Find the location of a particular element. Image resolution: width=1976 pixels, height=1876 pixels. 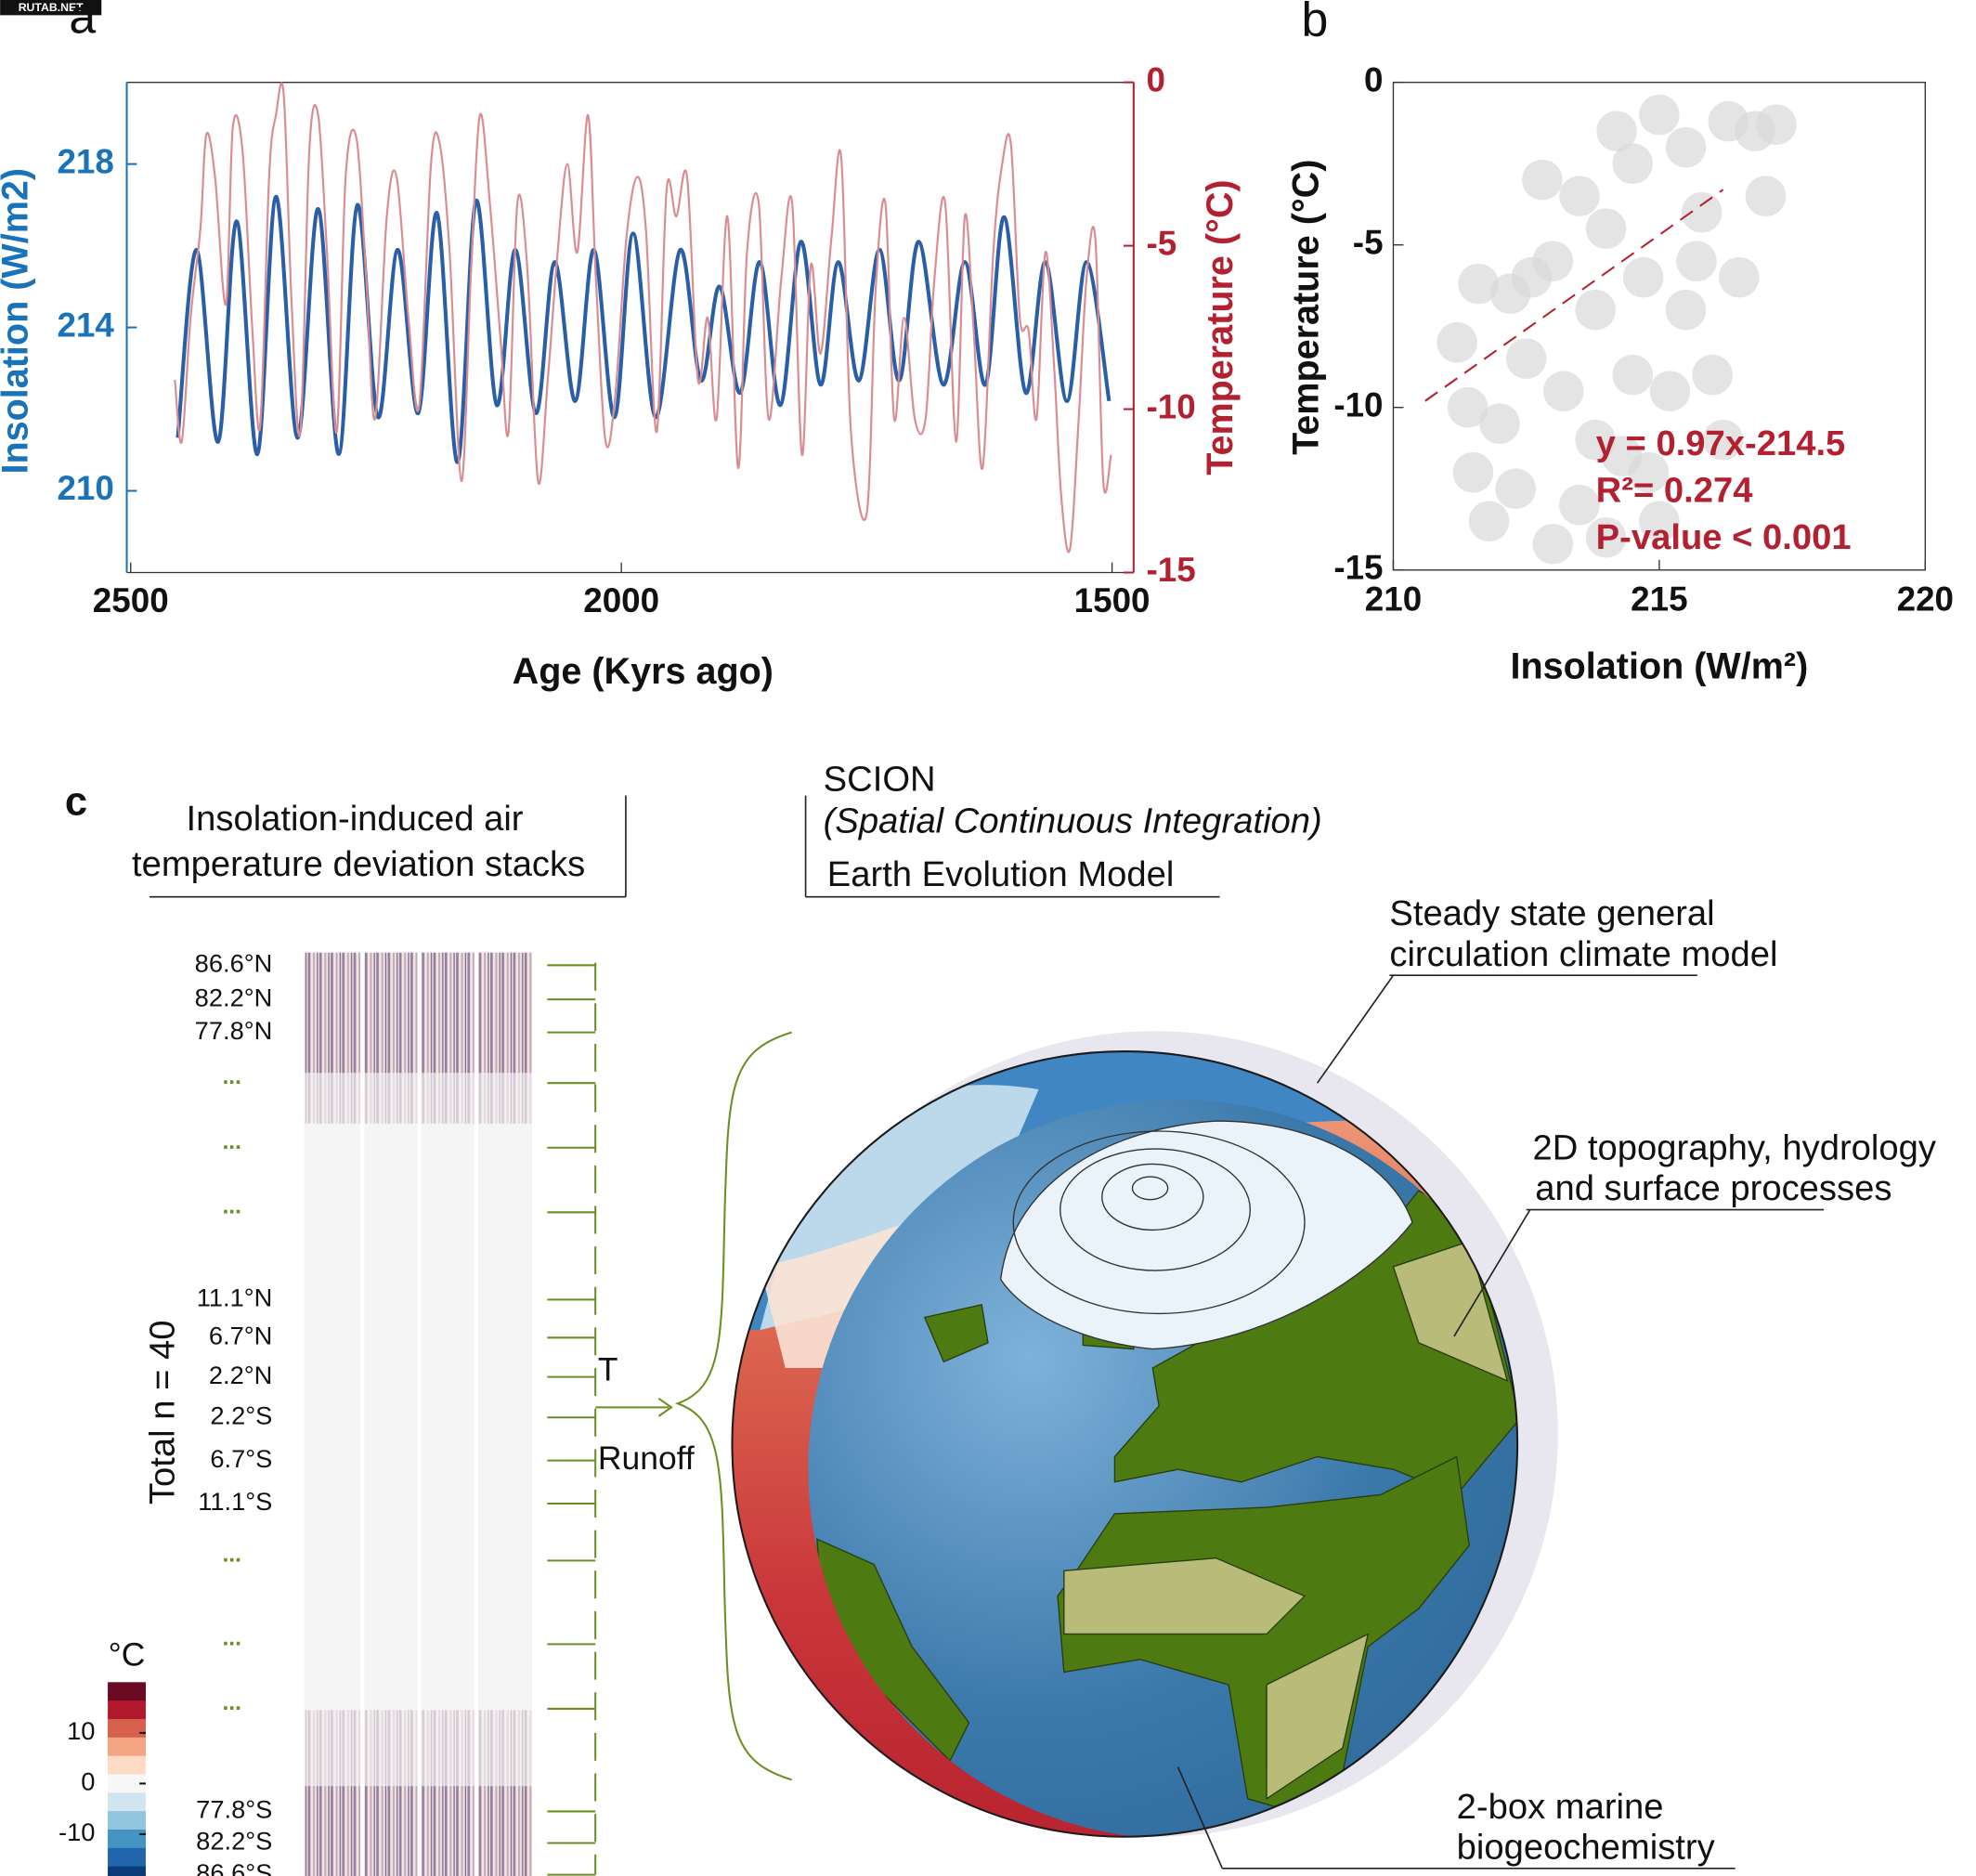

latitude-label: 6.7°N is located at coordinates (241, 1336).